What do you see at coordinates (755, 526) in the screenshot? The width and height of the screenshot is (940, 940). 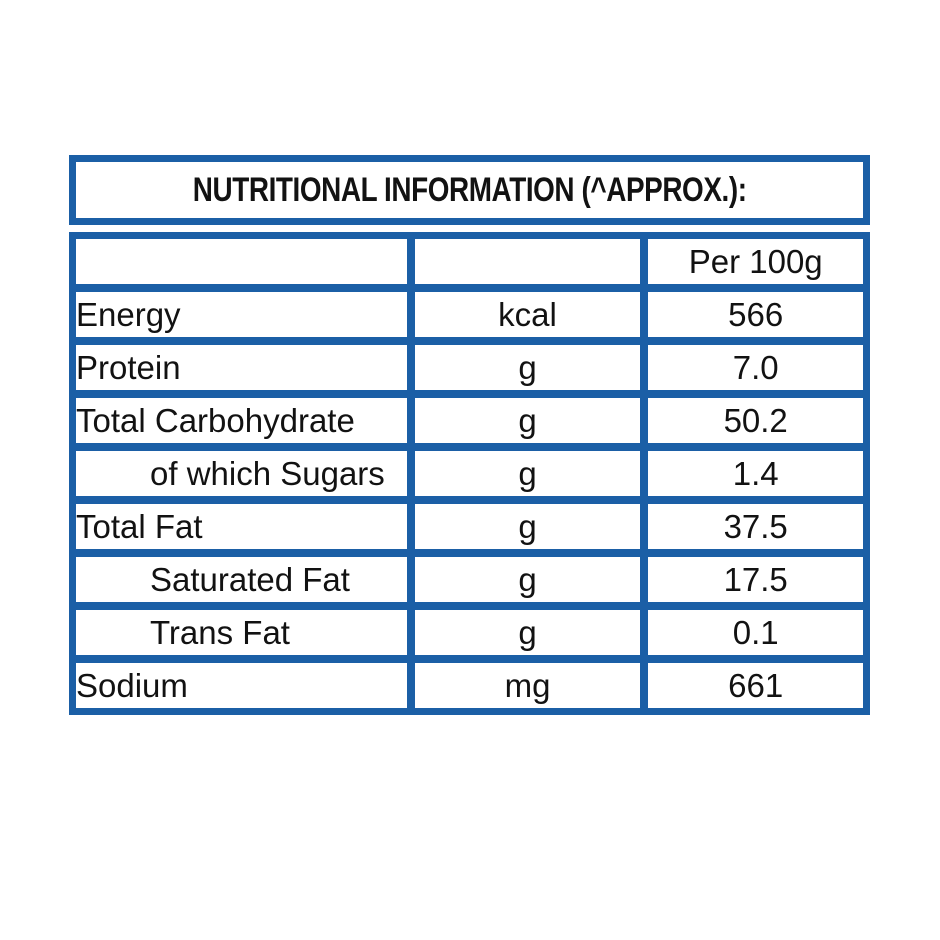 I see `nutrient-value: 37.5` at bounding box center [755, 526].